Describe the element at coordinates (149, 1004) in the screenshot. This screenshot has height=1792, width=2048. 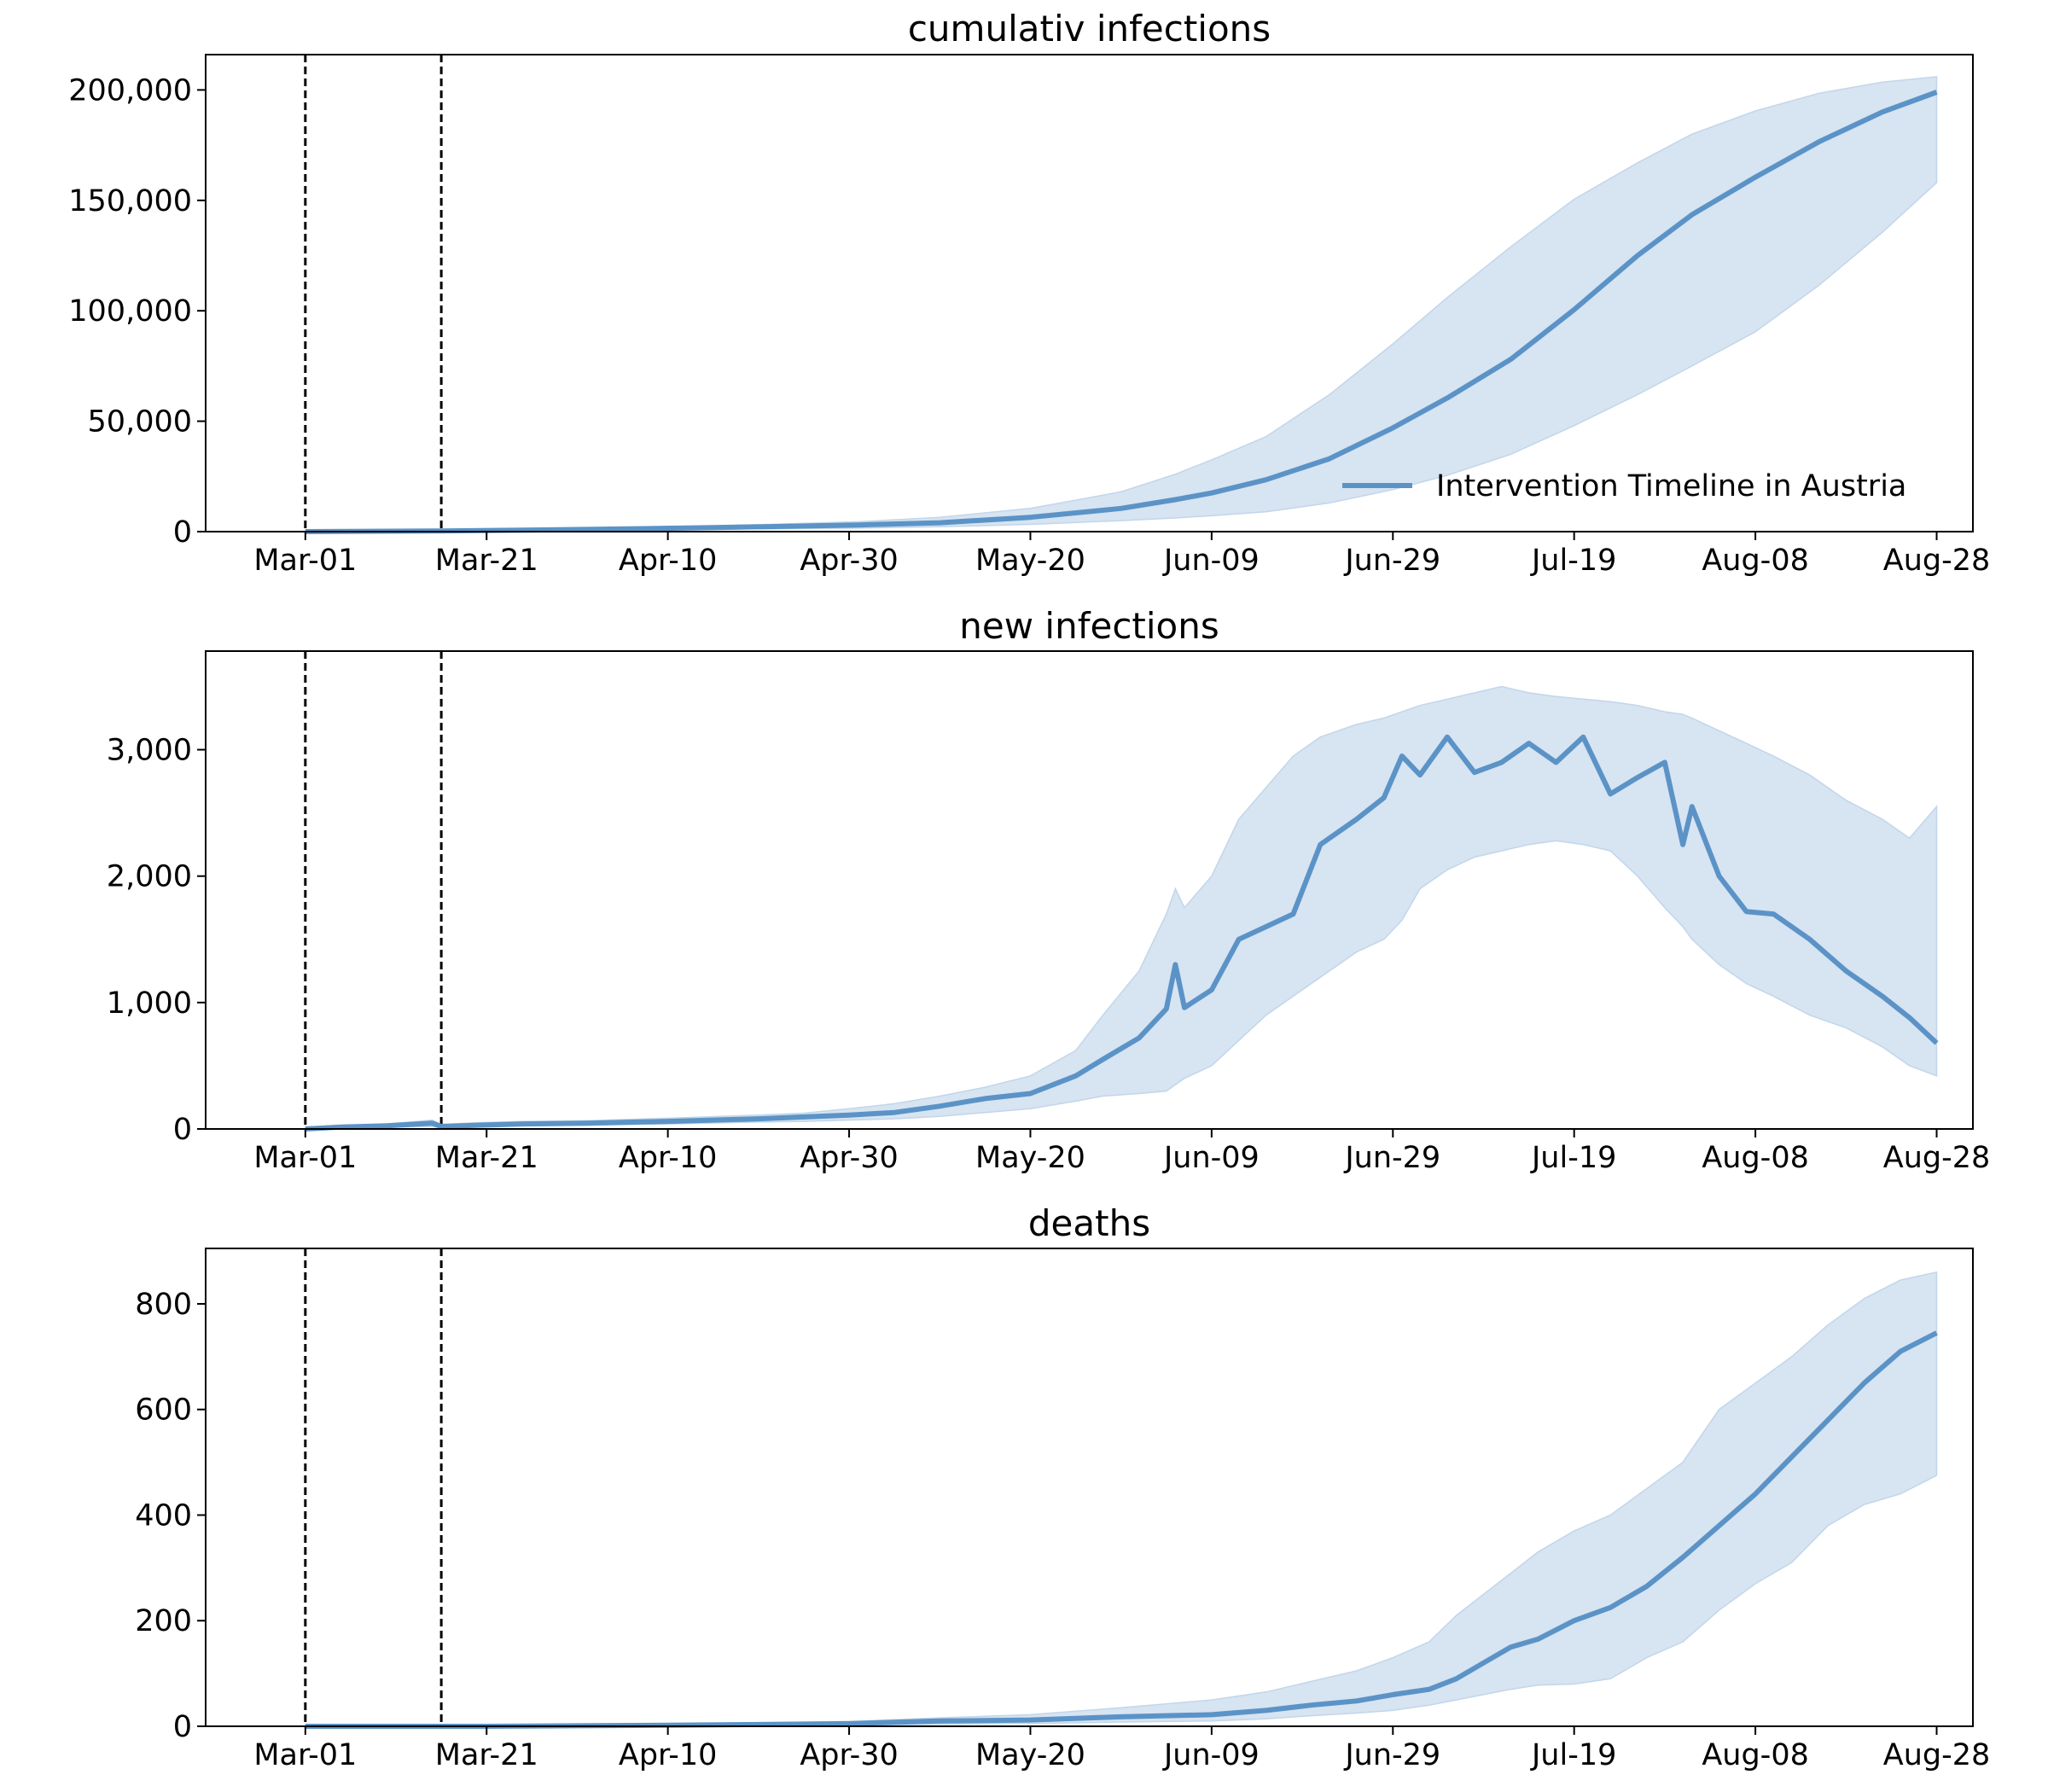
I see `y-tick-label: 1,000` at that location.